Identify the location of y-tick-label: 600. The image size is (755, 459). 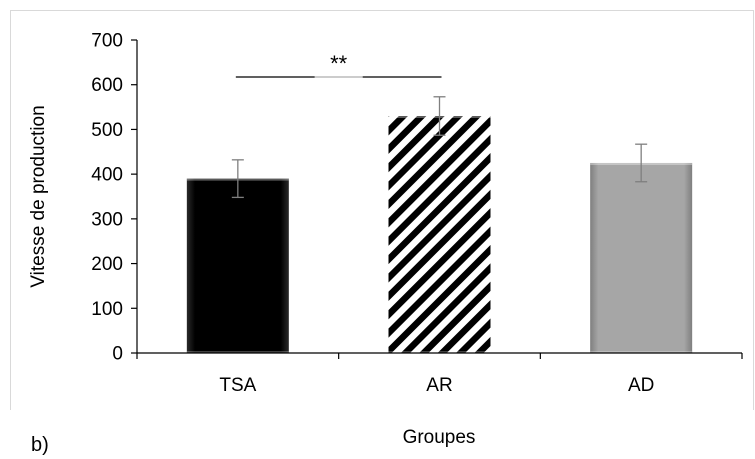
(107, 85).